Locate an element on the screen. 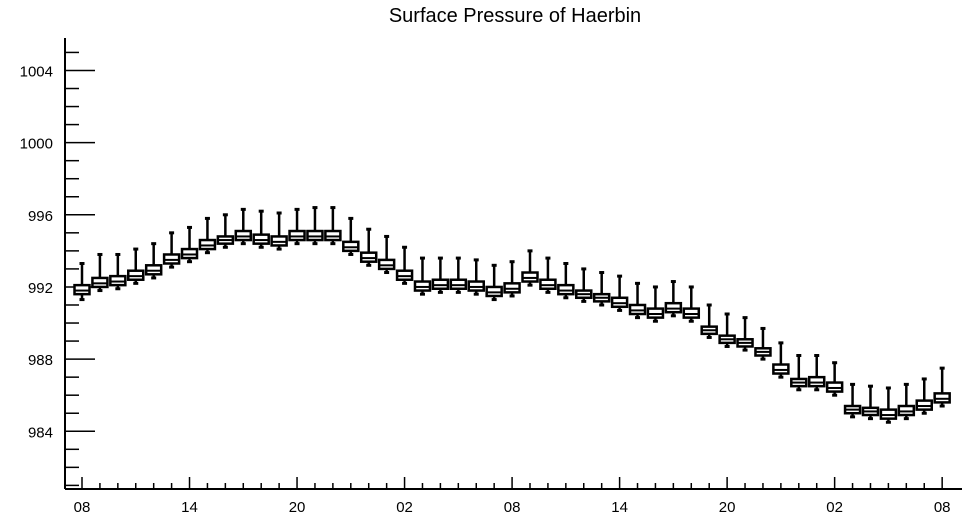 The image size is (969, 518). x-axis-ticks: 08 14 20 02 08 14 20 02 08 is located at coordinates (512, 496).